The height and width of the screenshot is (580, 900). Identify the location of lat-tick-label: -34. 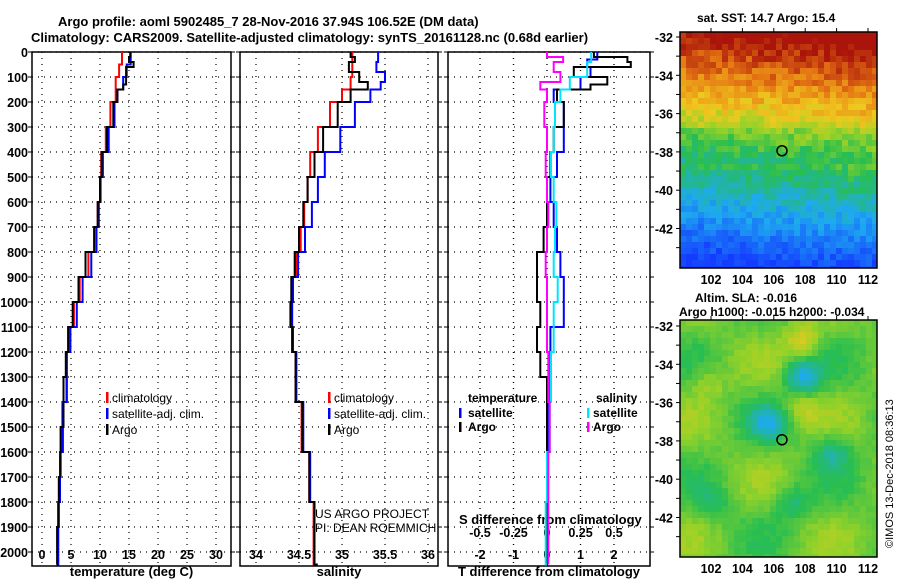
(664, 76).